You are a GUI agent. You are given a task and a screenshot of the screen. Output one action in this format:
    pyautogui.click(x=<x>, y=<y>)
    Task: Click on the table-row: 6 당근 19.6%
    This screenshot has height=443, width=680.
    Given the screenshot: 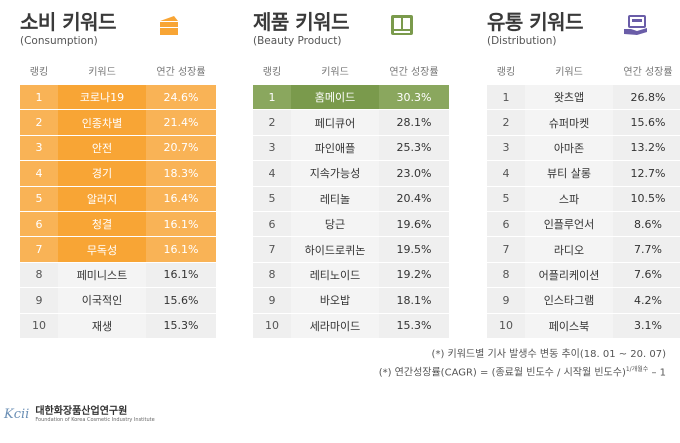 What is the action you would take?
    pyautogui.click(x=351, y=223)
    